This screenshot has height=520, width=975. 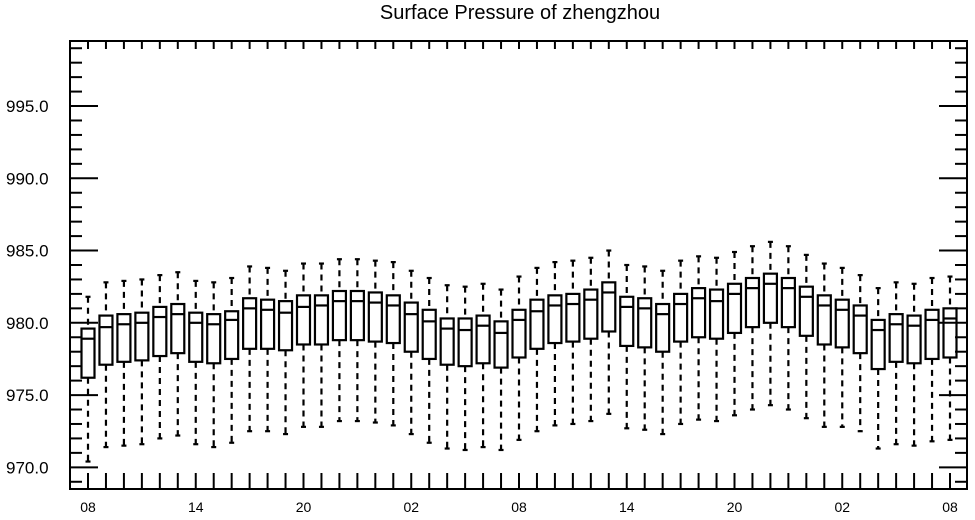 I want to click on y-tick-label: 985.0, so click(x=27, y=251).